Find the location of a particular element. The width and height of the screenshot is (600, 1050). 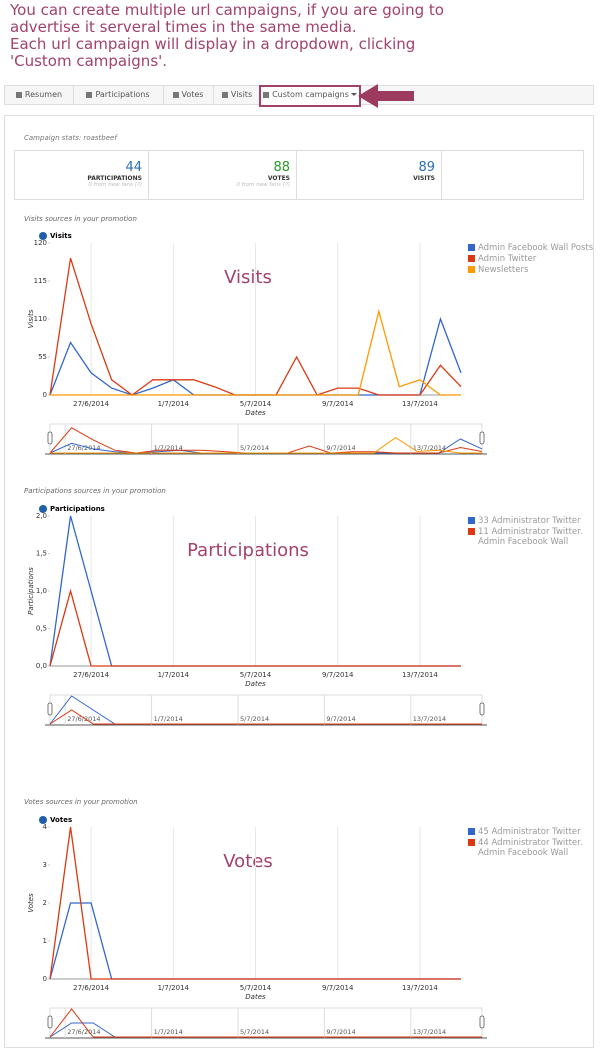

chart-title: Participations is located at coordinates (77, 509).